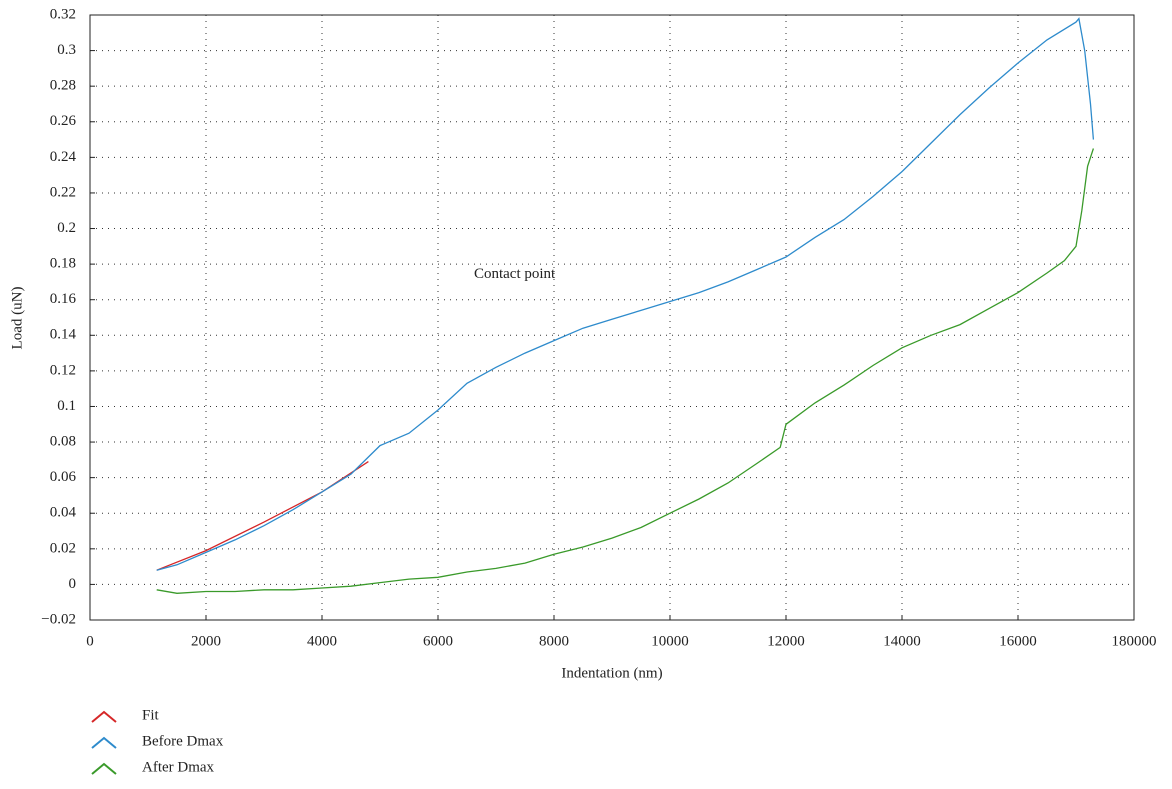 Image resolution: width=1172 pixels, height=789 pixels. I want to click on legend-label: After Dmax, so click(178, 767).